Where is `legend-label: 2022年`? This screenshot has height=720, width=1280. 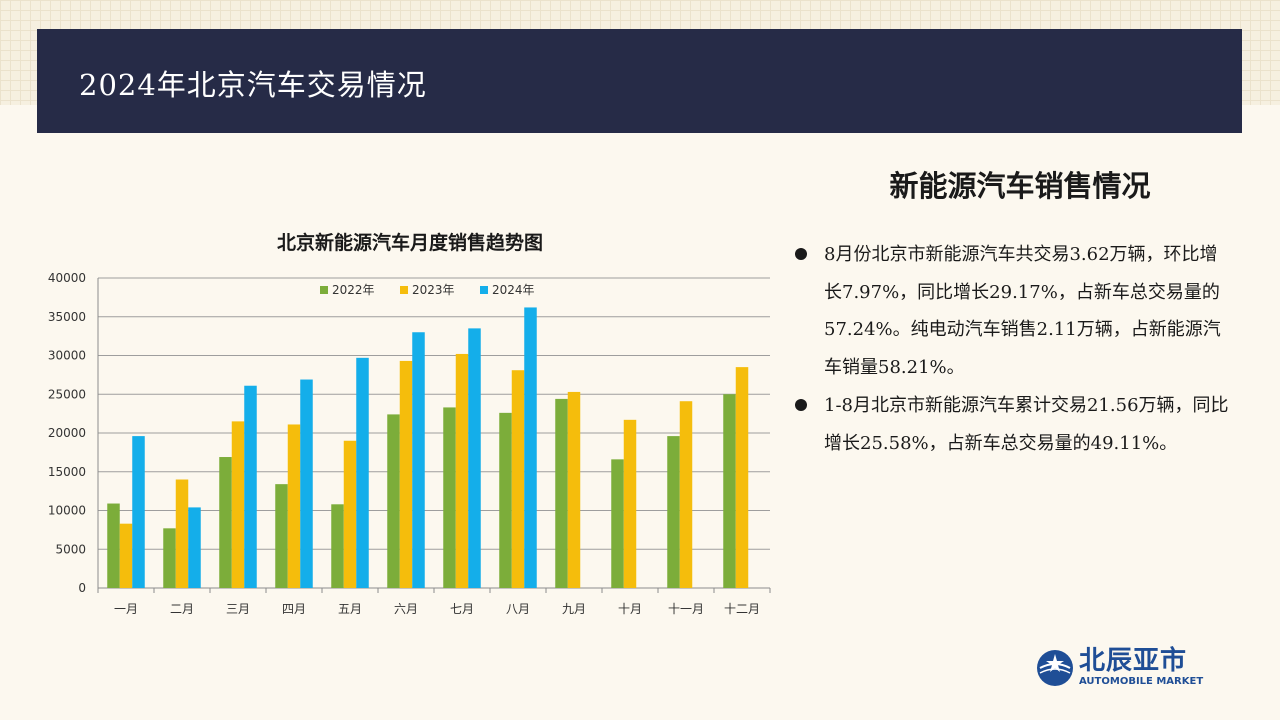 legend-label: 2022年 is located at coordinates (353, 290).